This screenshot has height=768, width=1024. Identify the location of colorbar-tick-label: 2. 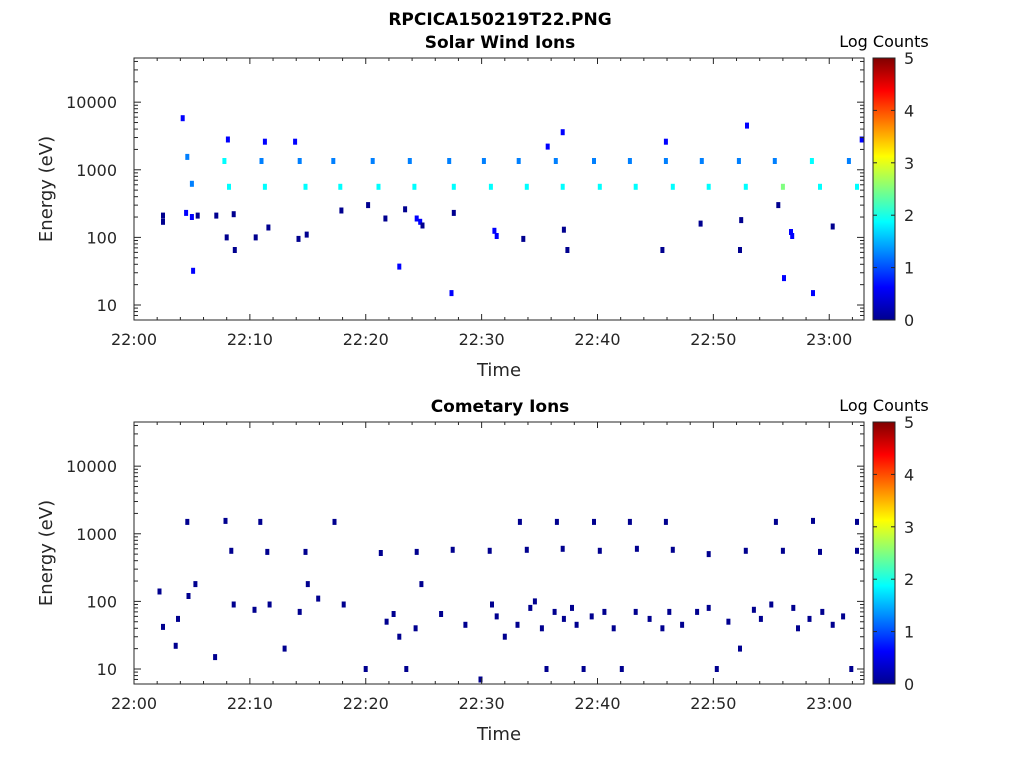
(909, 579).